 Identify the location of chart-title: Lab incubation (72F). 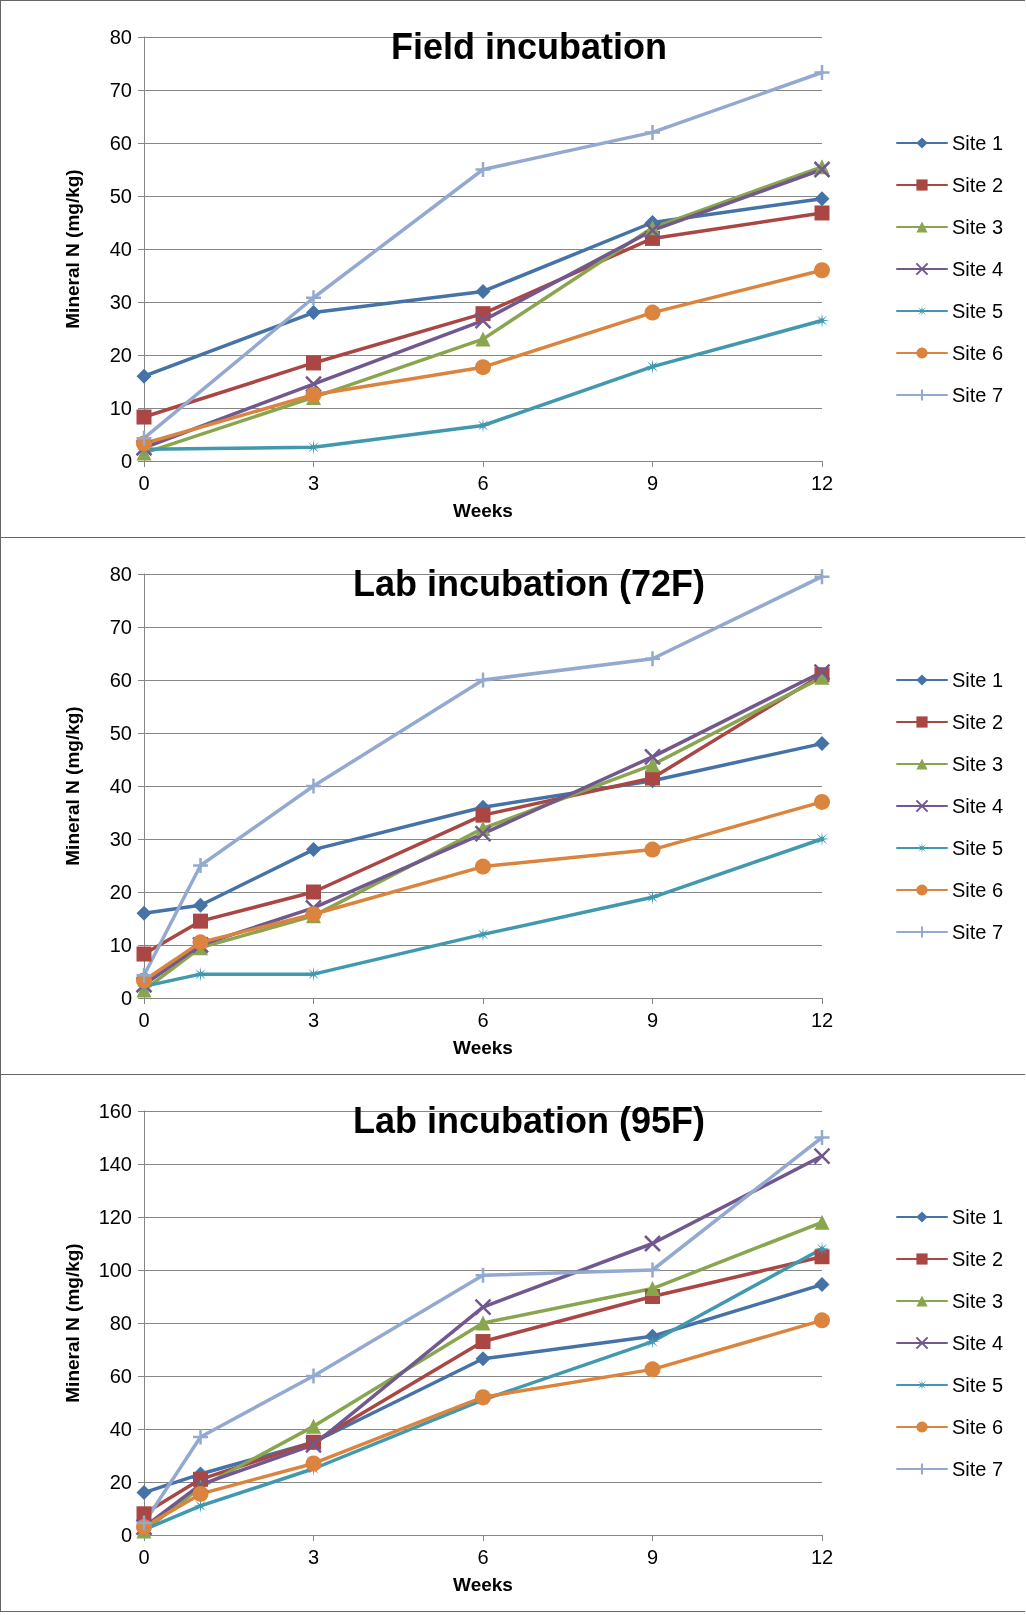
(529, 583).